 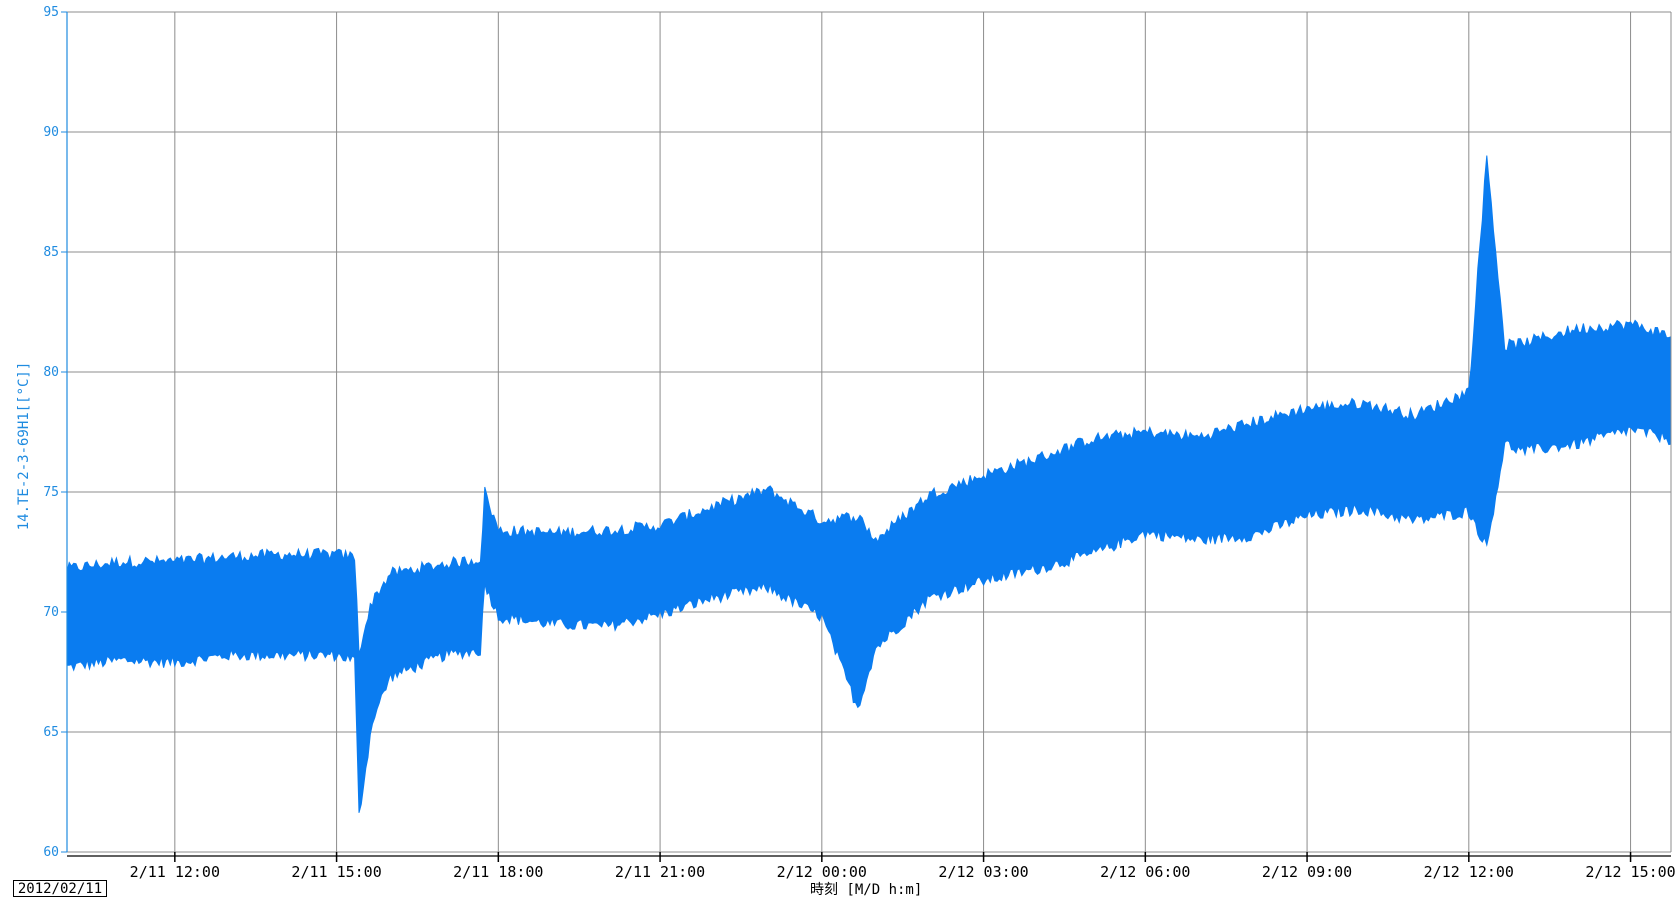 I want to click on y-tick-label: 90, so click(x=51, y=132).